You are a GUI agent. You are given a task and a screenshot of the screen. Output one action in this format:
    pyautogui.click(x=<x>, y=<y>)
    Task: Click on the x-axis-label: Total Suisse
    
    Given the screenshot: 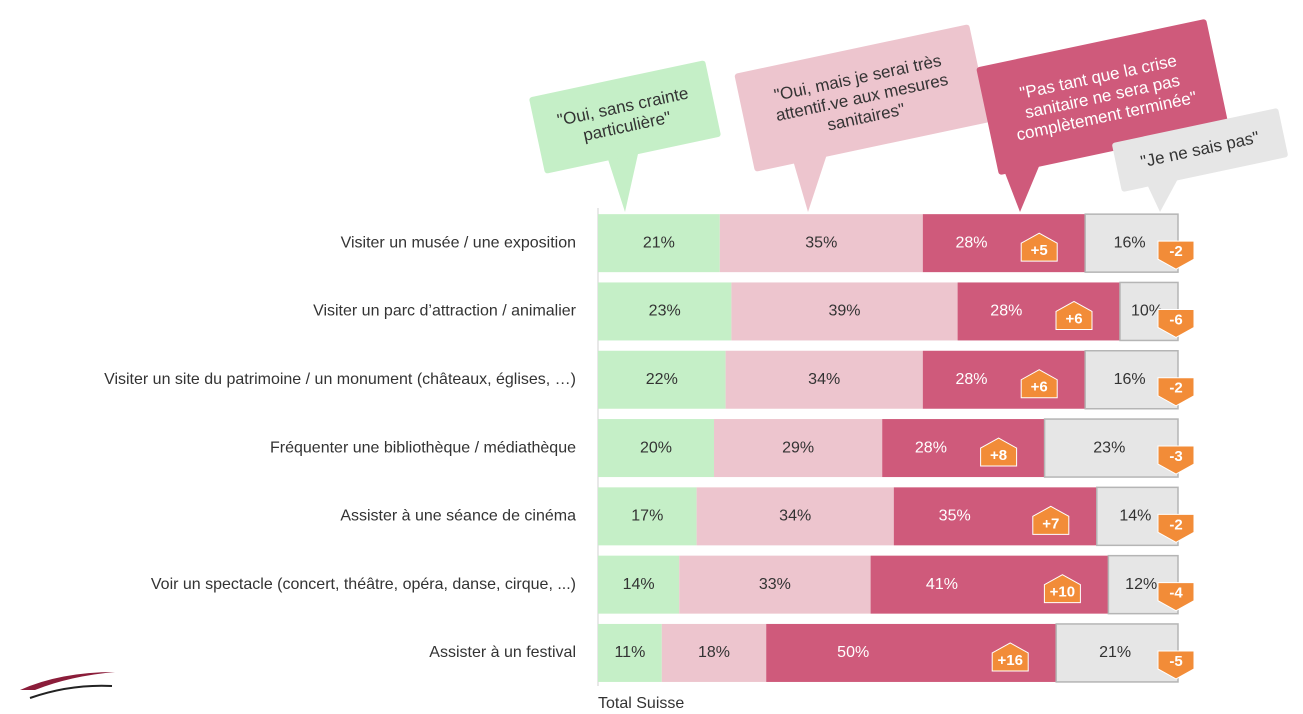 What is the action you would take?
    pyautogui.click(x=641, y=703)
    